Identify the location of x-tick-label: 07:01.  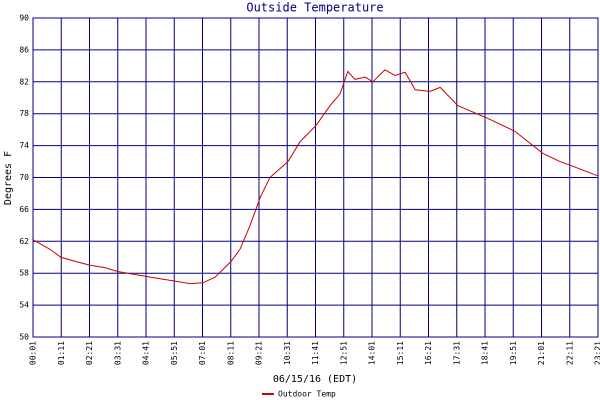
(202, 353).